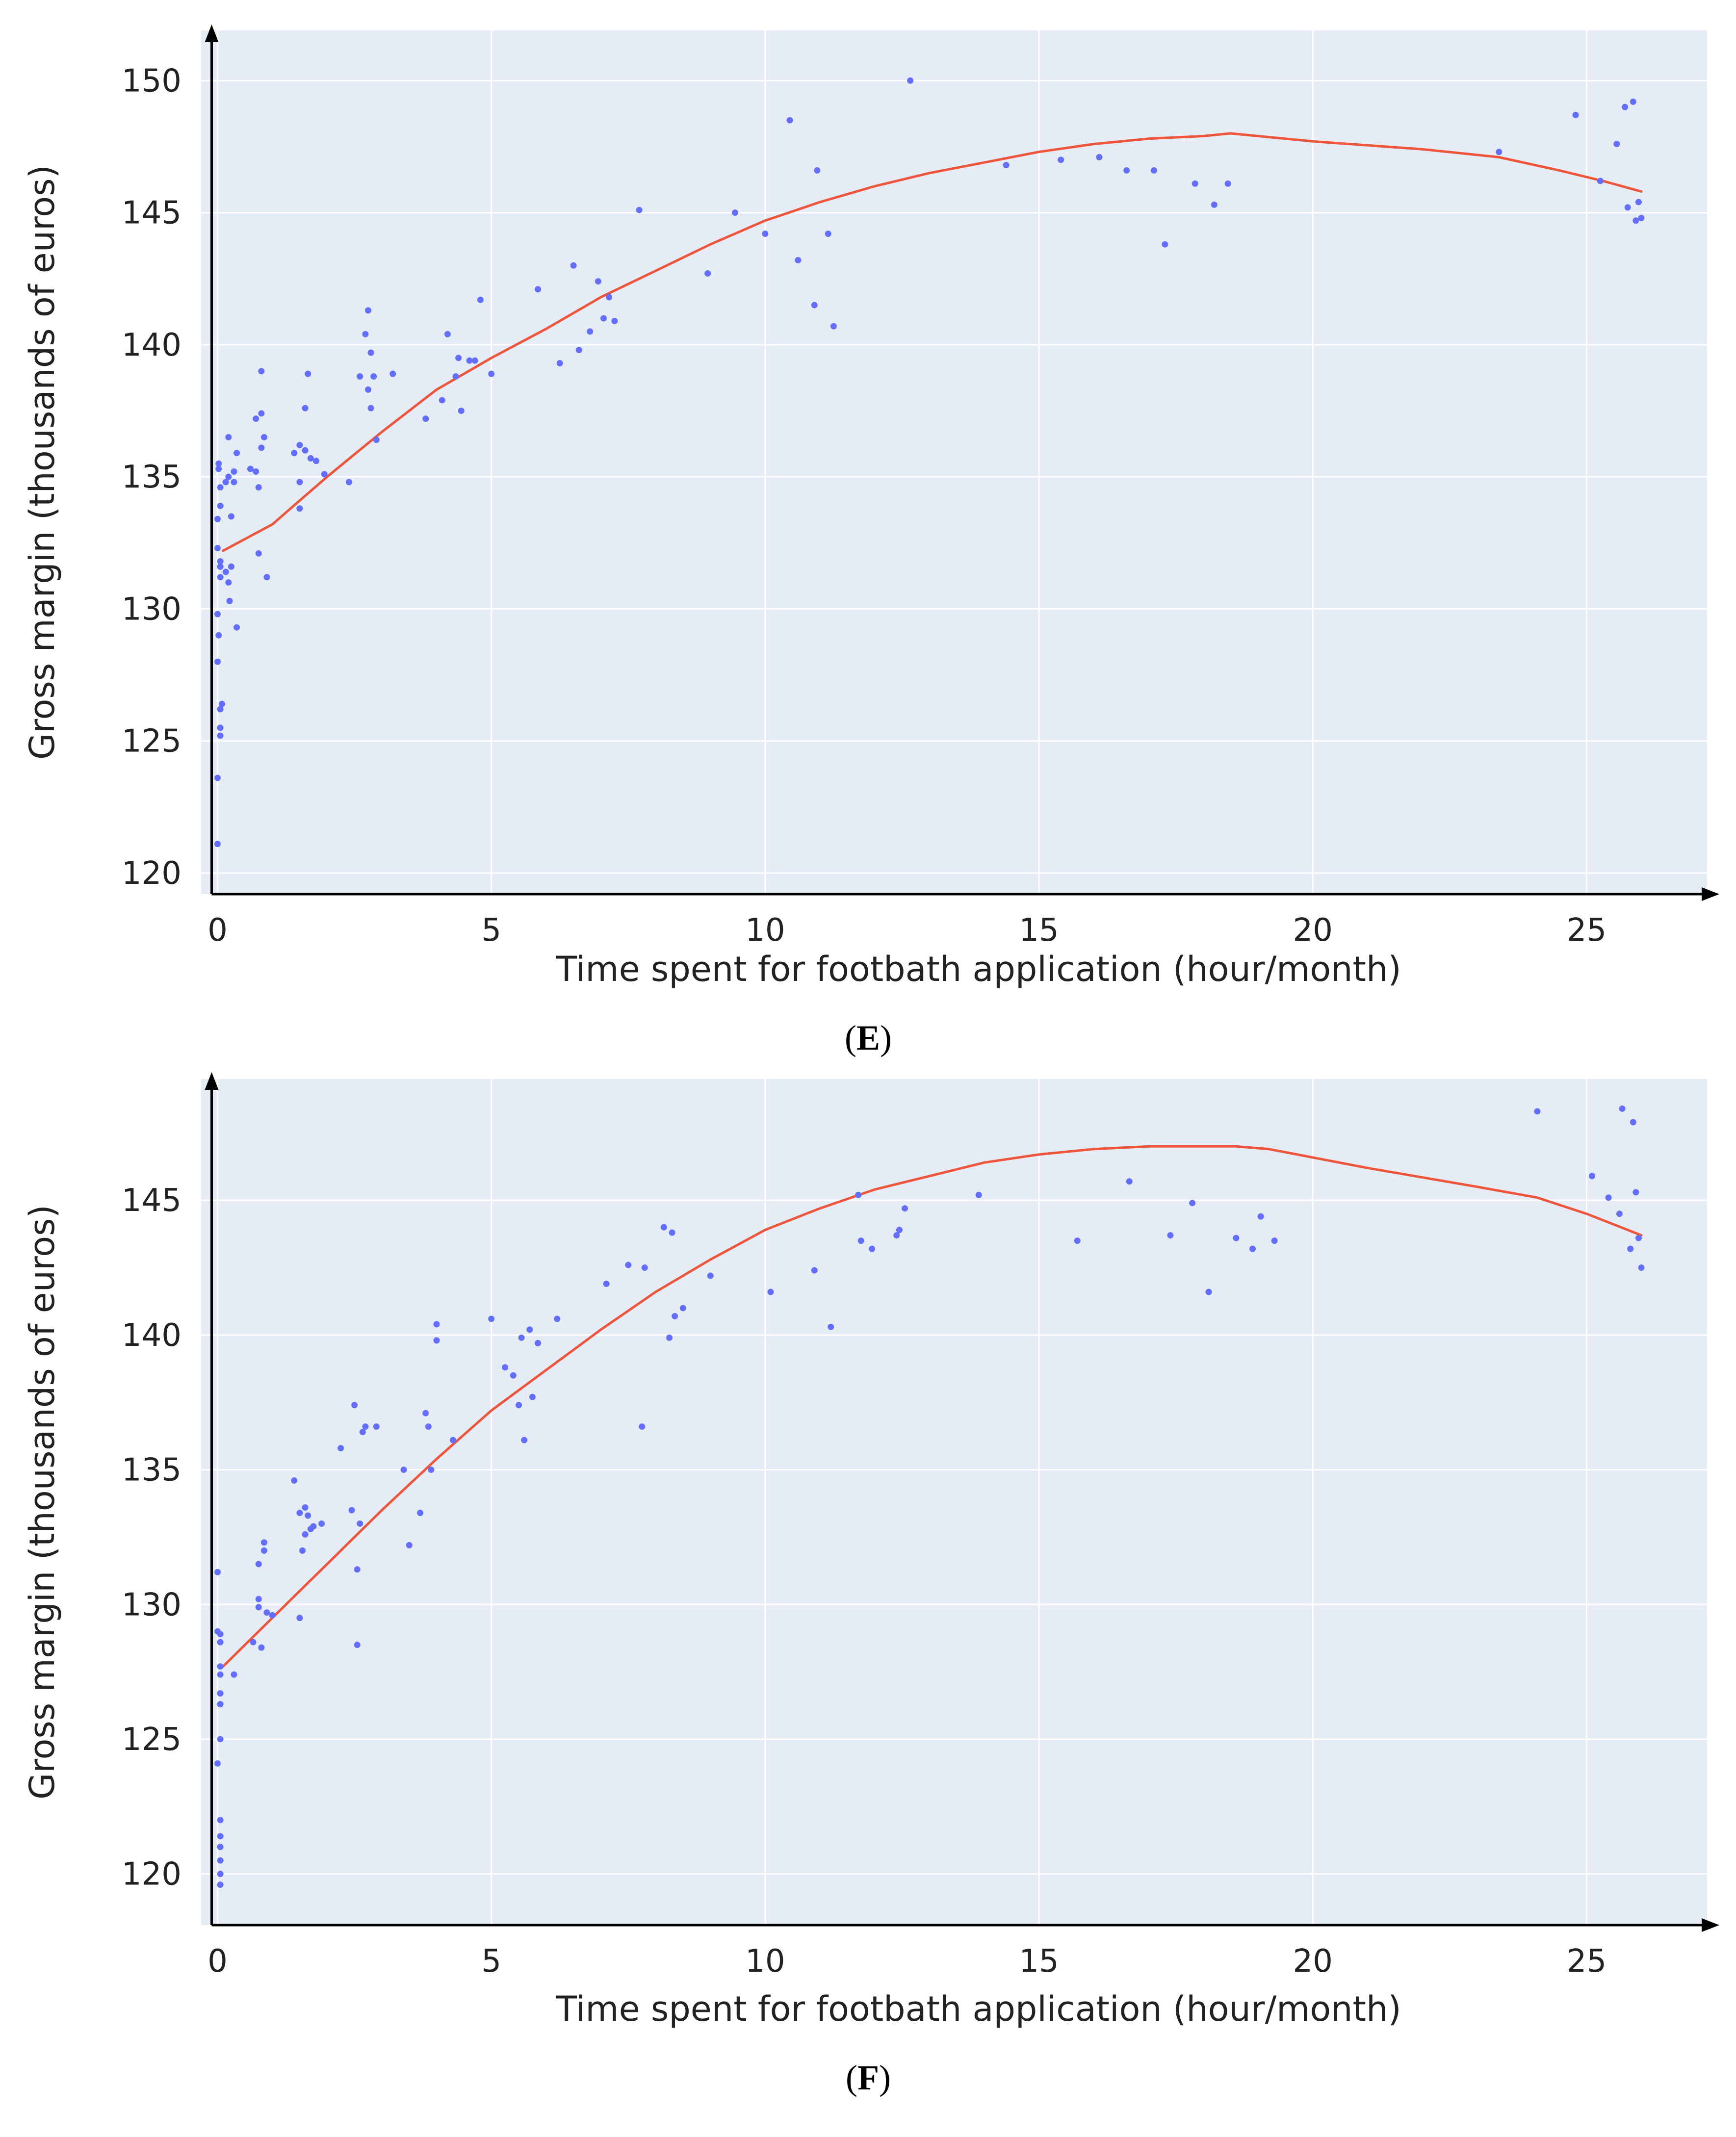 This screenshot has width=1736, height=2137. I want to click on panel-f-caption-open: (, so click(851, 2077).